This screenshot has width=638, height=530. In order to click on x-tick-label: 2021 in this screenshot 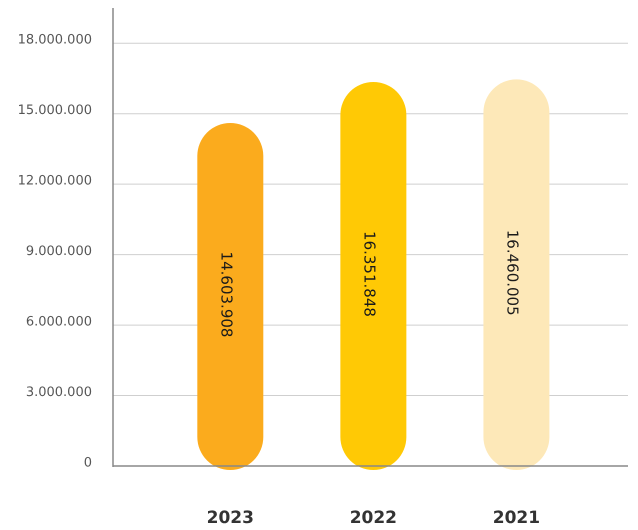, I will do `click(516, 518)`.